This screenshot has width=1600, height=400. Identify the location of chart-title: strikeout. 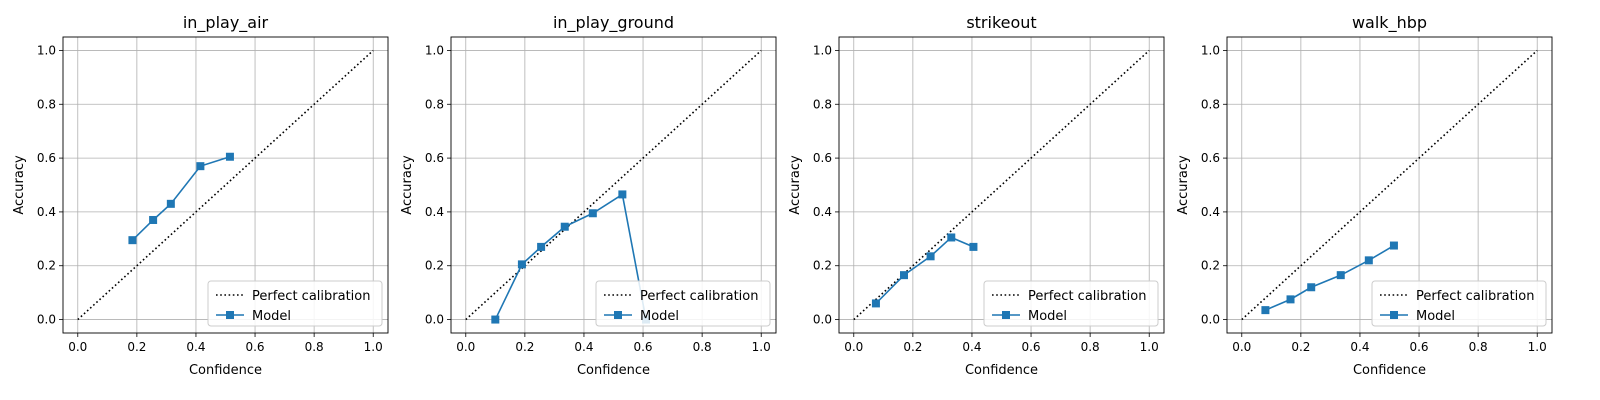
(1001, 22).